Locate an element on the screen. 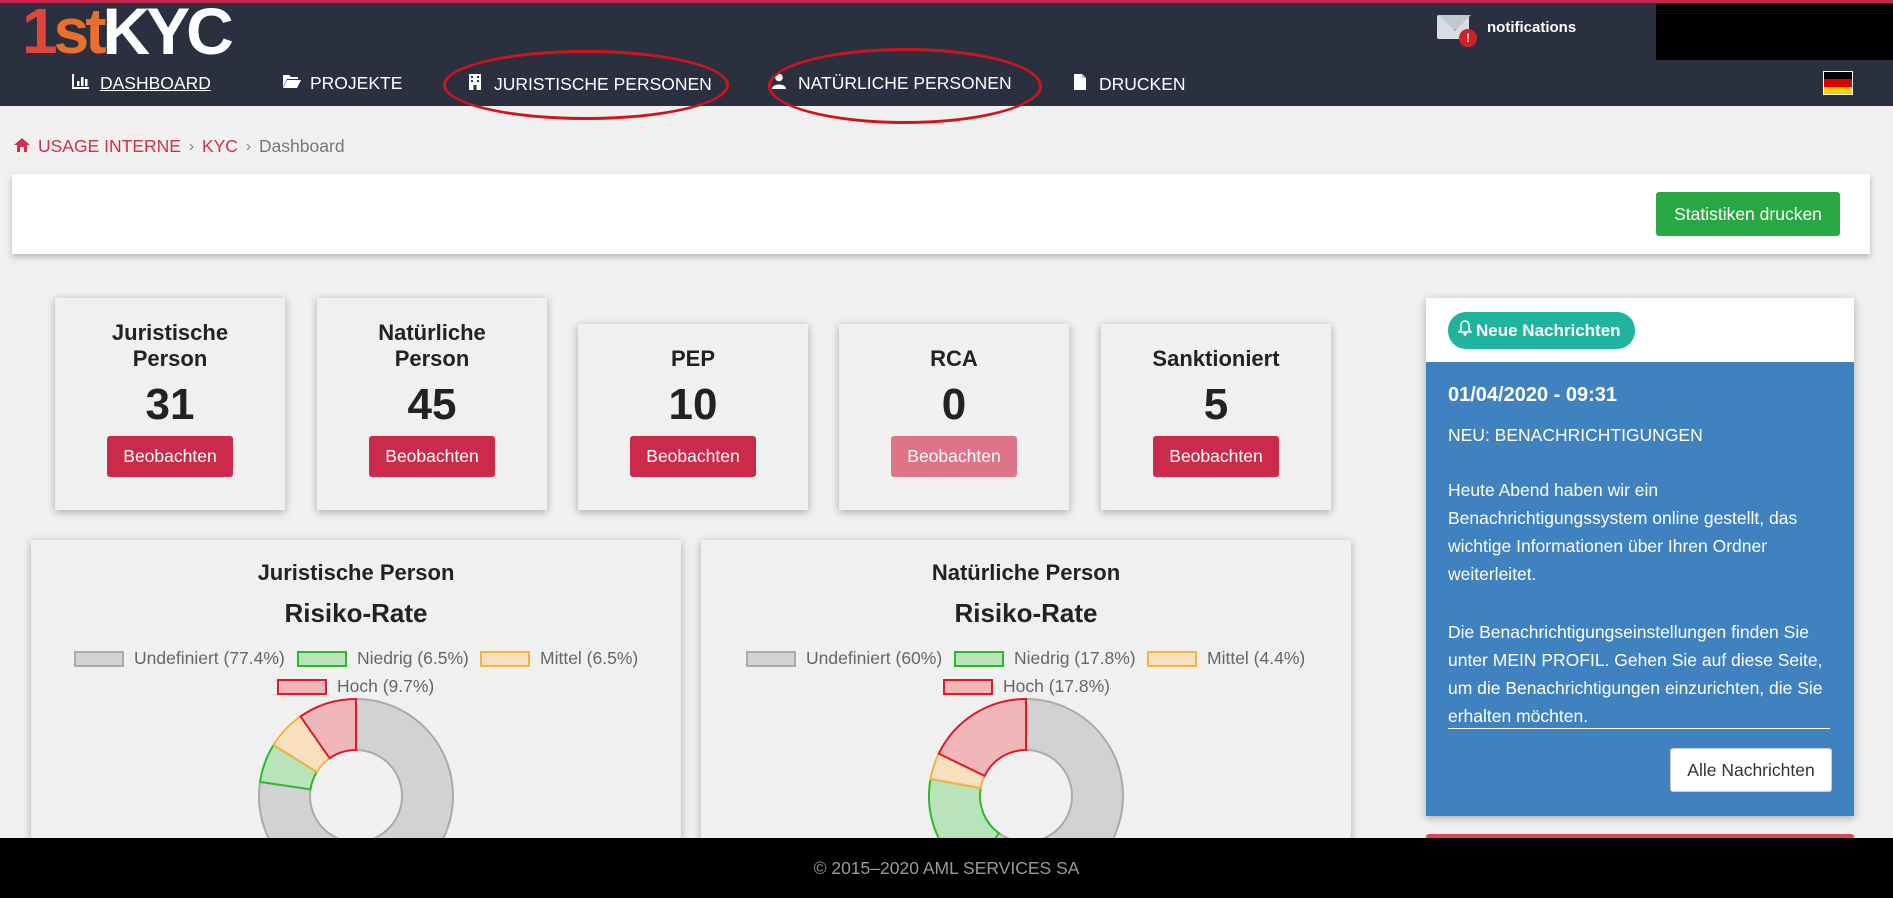 The image size is (1893, 898). nav-item-natuerliche-personen: NATÜRLICHE PERSONEN is located at coordinates (891, 83).